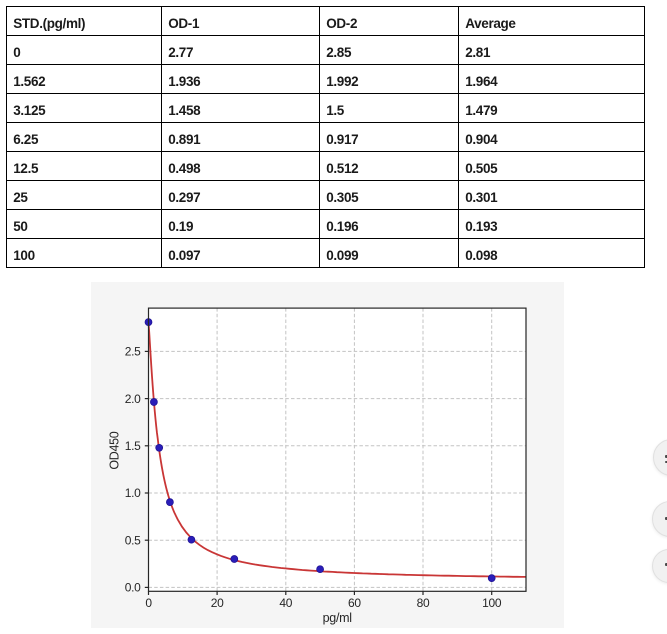 Image resolution: width=667 pixels, height=634 pixels. Describe the element at coordinates (148, 603) in the screenshot. I see `svg-text: 0` at that location.